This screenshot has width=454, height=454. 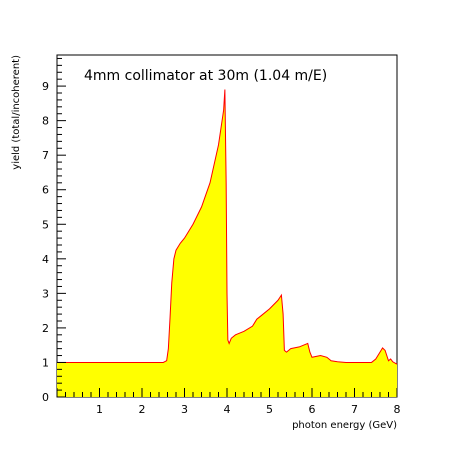 I want to click on y-tick-label: 3, so click(x=45, y=293).